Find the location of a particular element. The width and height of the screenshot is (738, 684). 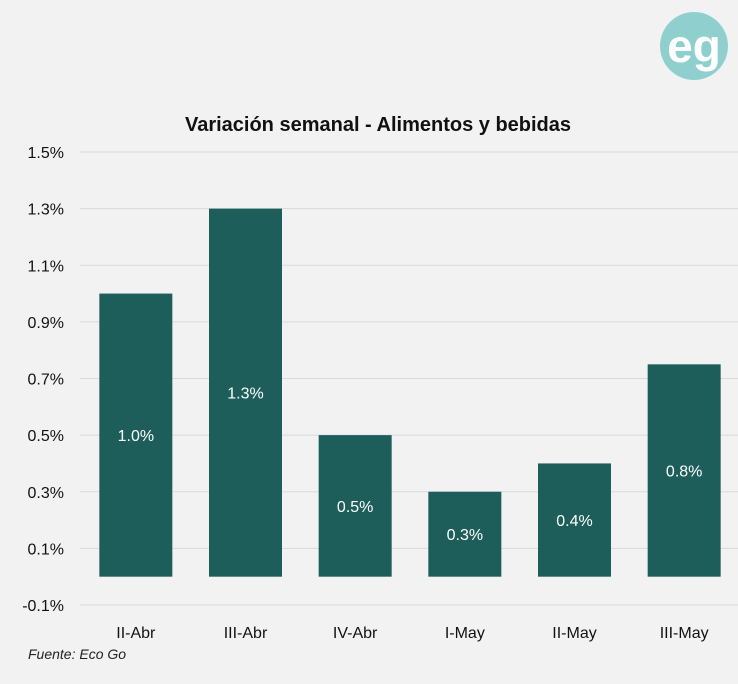

x-tick-label: II-Abr is located at coordinates (136, 633).